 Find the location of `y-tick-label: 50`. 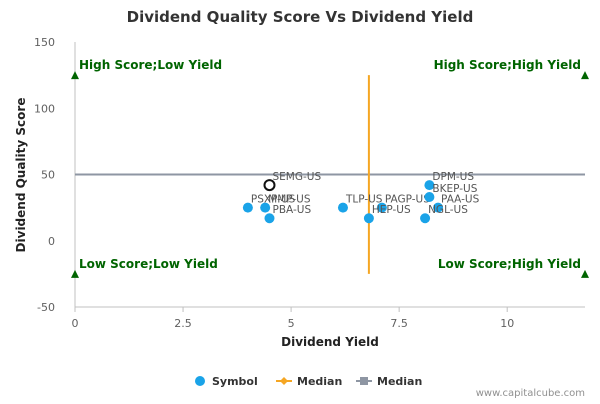

y-tick-label: 50 is located at coordinates (48, 175).